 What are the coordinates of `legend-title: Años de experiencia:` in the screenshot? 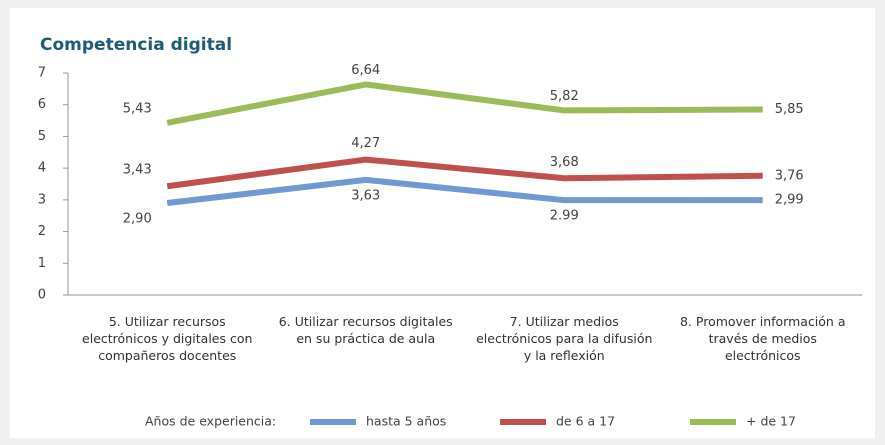 It's located at (210, 421).